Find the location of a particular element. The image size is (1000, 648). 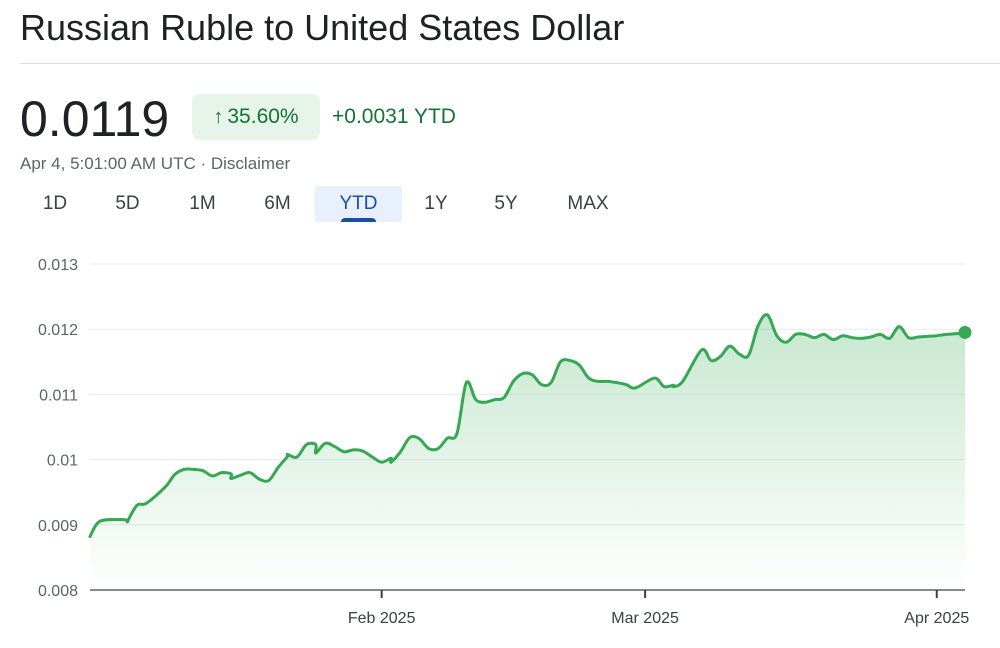

y-axis: 0.013 0.012 0.011 0.01 0.009 0.008 is located at coordinates (58, 428).